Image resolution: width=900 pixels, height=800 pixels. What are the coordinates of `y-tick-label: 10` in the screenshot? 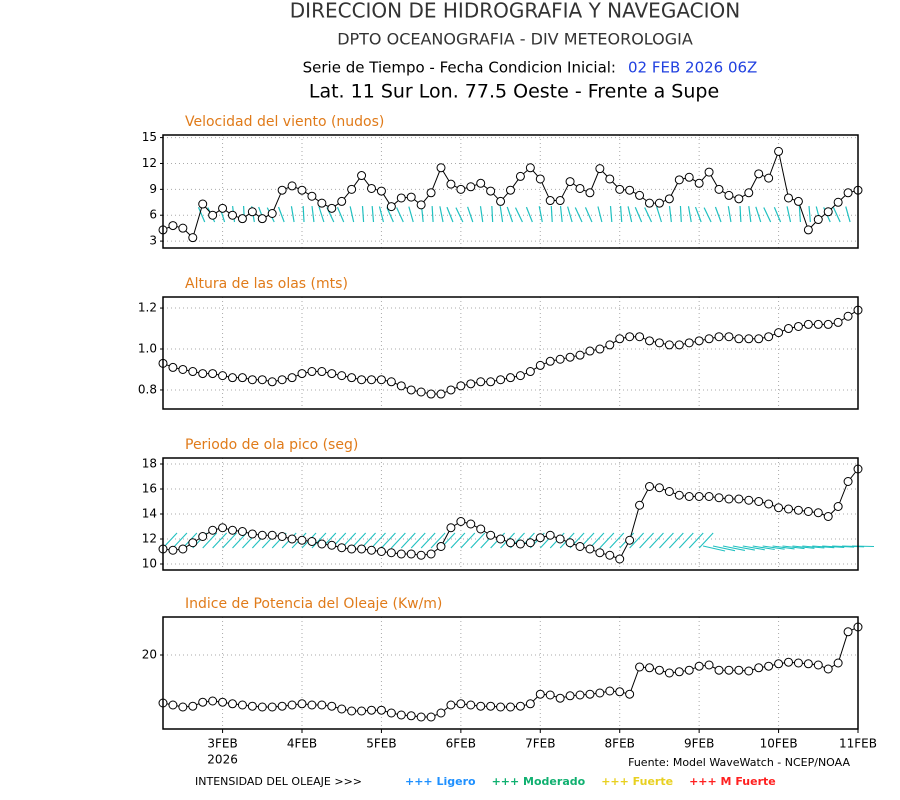 It's located at (149, 564).